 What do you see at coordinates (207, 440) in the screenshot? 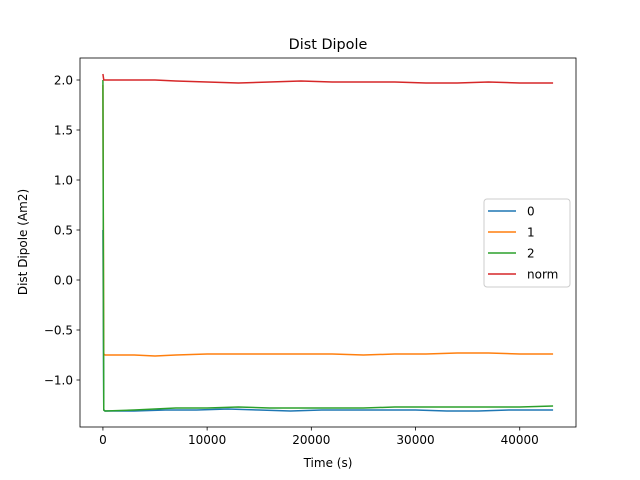
I see `x-tick-label: 10000` at bounding box center [207, 440].